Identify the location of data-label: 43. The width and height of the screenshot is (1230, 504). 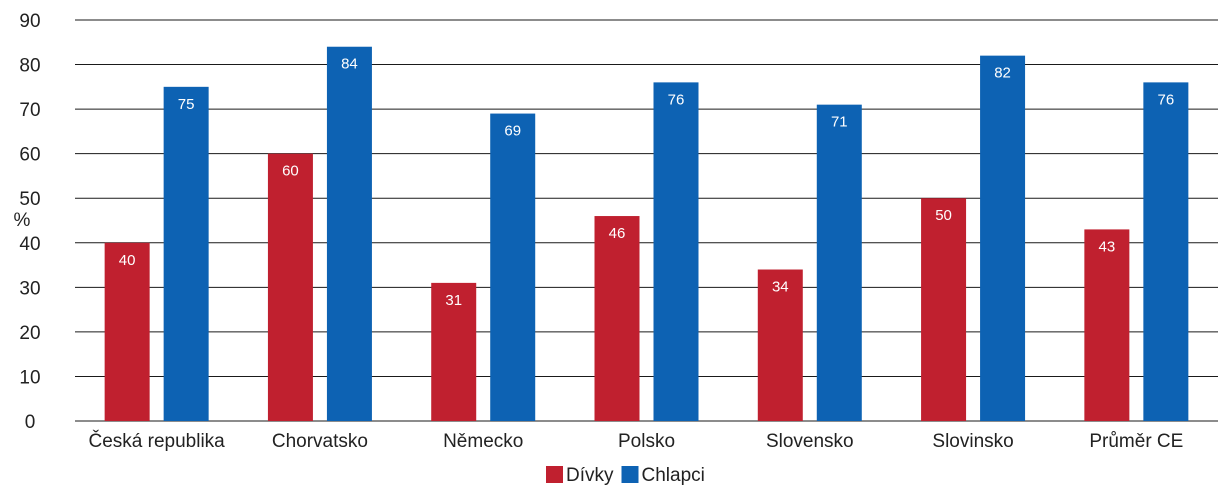
(1107, 246).